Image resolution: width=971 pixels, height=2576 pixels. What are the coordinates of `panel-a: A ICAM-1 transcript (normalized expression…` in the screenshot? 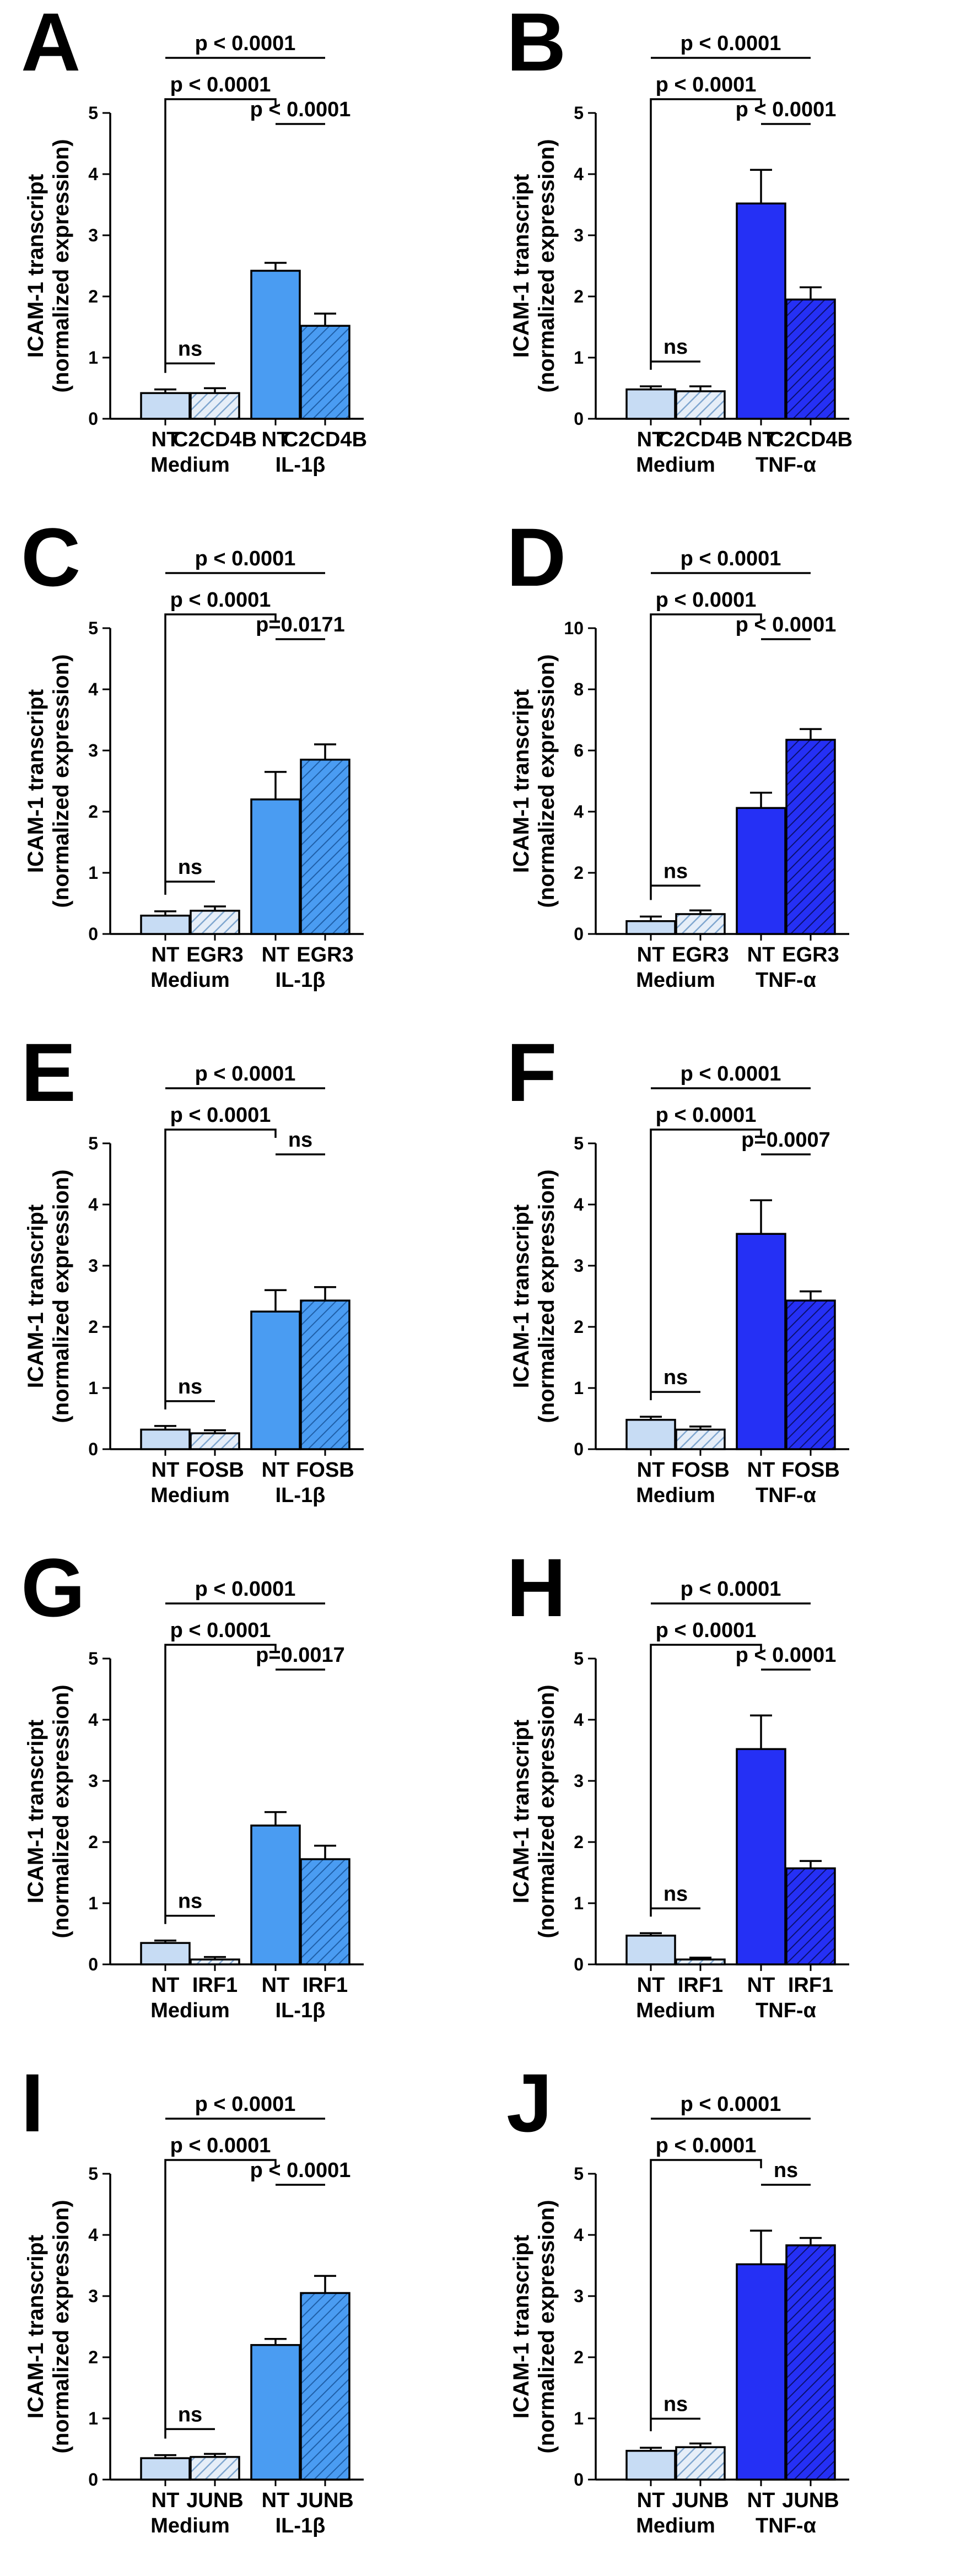 It's located at (194, 238).